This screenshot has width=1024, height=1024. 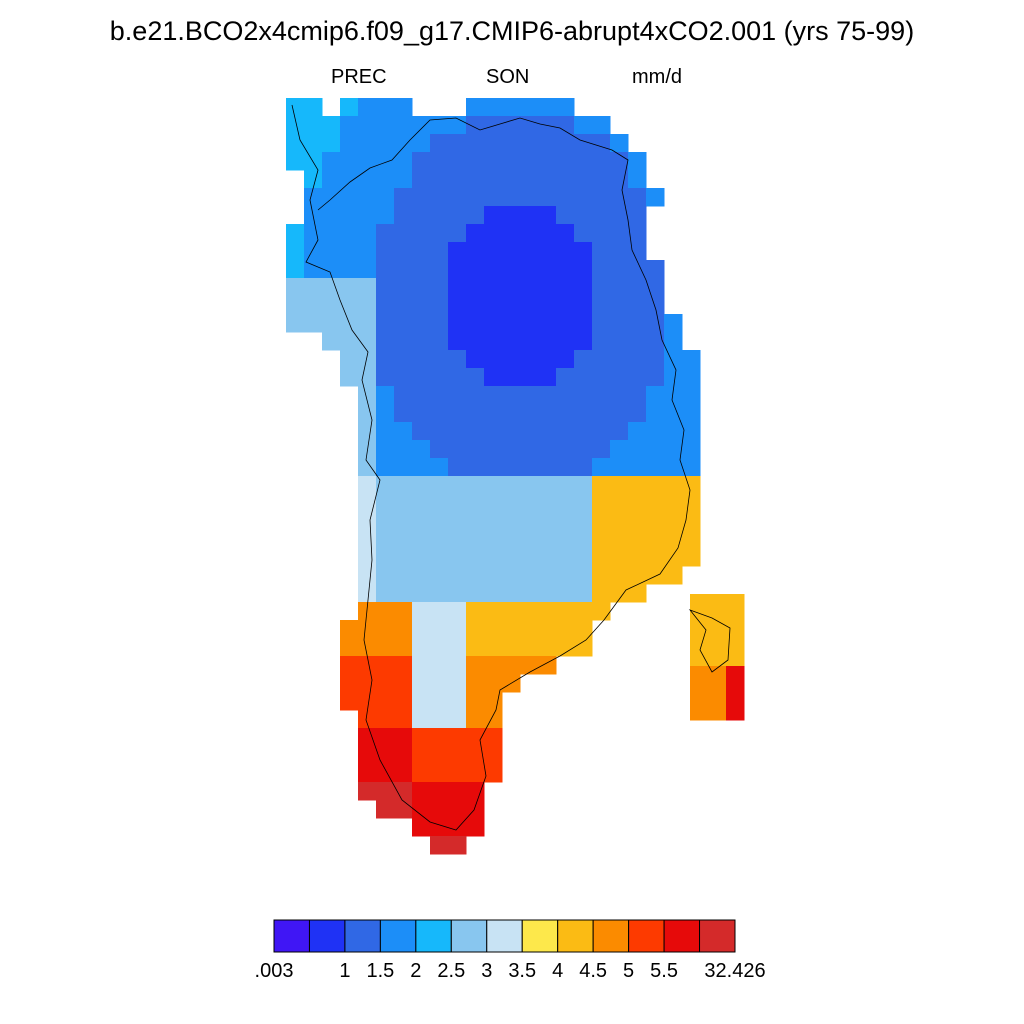 I want to click on season-label: SON, so click(x=508, y=77).